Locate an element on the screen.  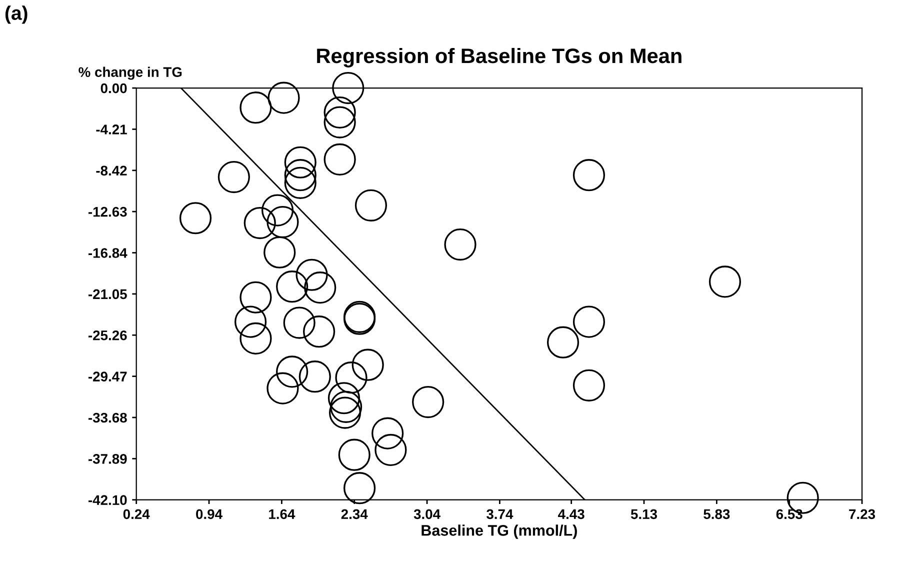
x-tick-label: 0.24 is located at coordinates (136, 514).